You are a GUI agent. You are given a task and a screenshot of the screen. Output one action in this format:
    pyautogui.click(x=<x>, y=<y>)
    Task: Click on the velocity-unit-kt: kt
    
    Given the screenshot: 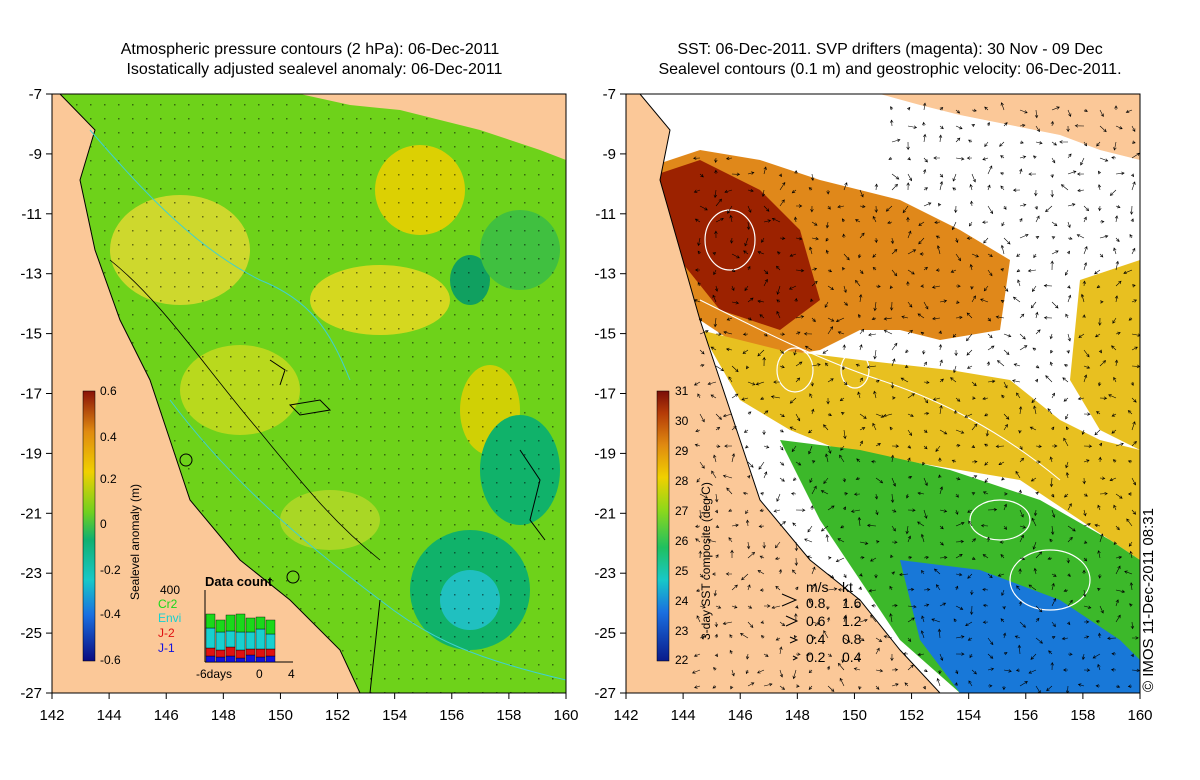 What is the action you would take?
    pyautogui.click(x=847, y=587)
    